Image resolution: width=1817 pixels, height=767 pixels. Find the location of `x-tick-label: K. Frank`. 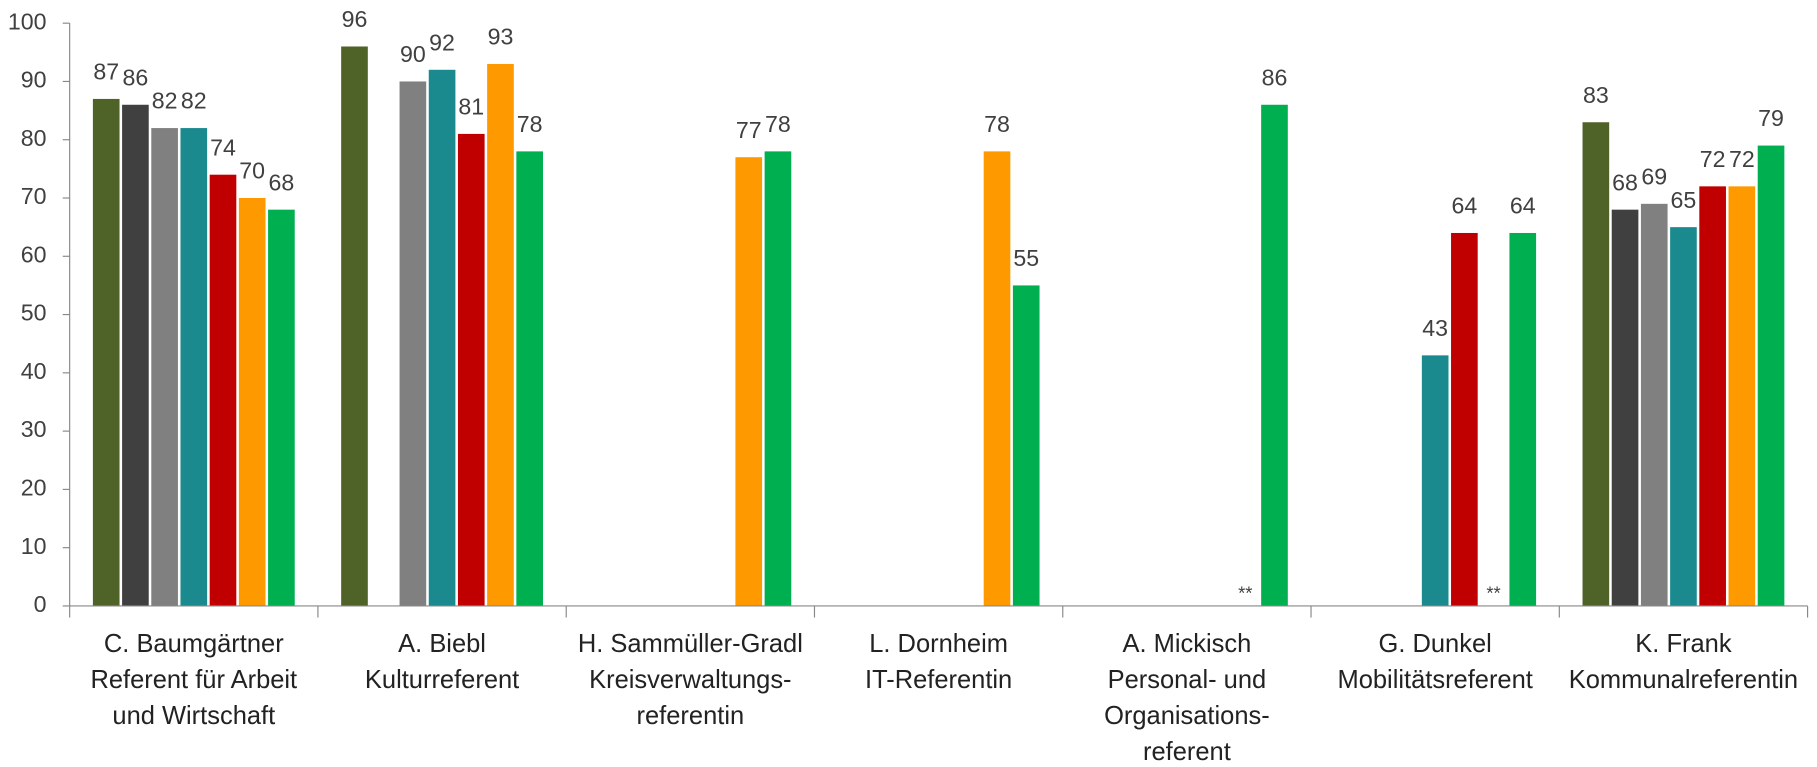

x-tick-label: K. Frank is located at coordinates (1683, 644).